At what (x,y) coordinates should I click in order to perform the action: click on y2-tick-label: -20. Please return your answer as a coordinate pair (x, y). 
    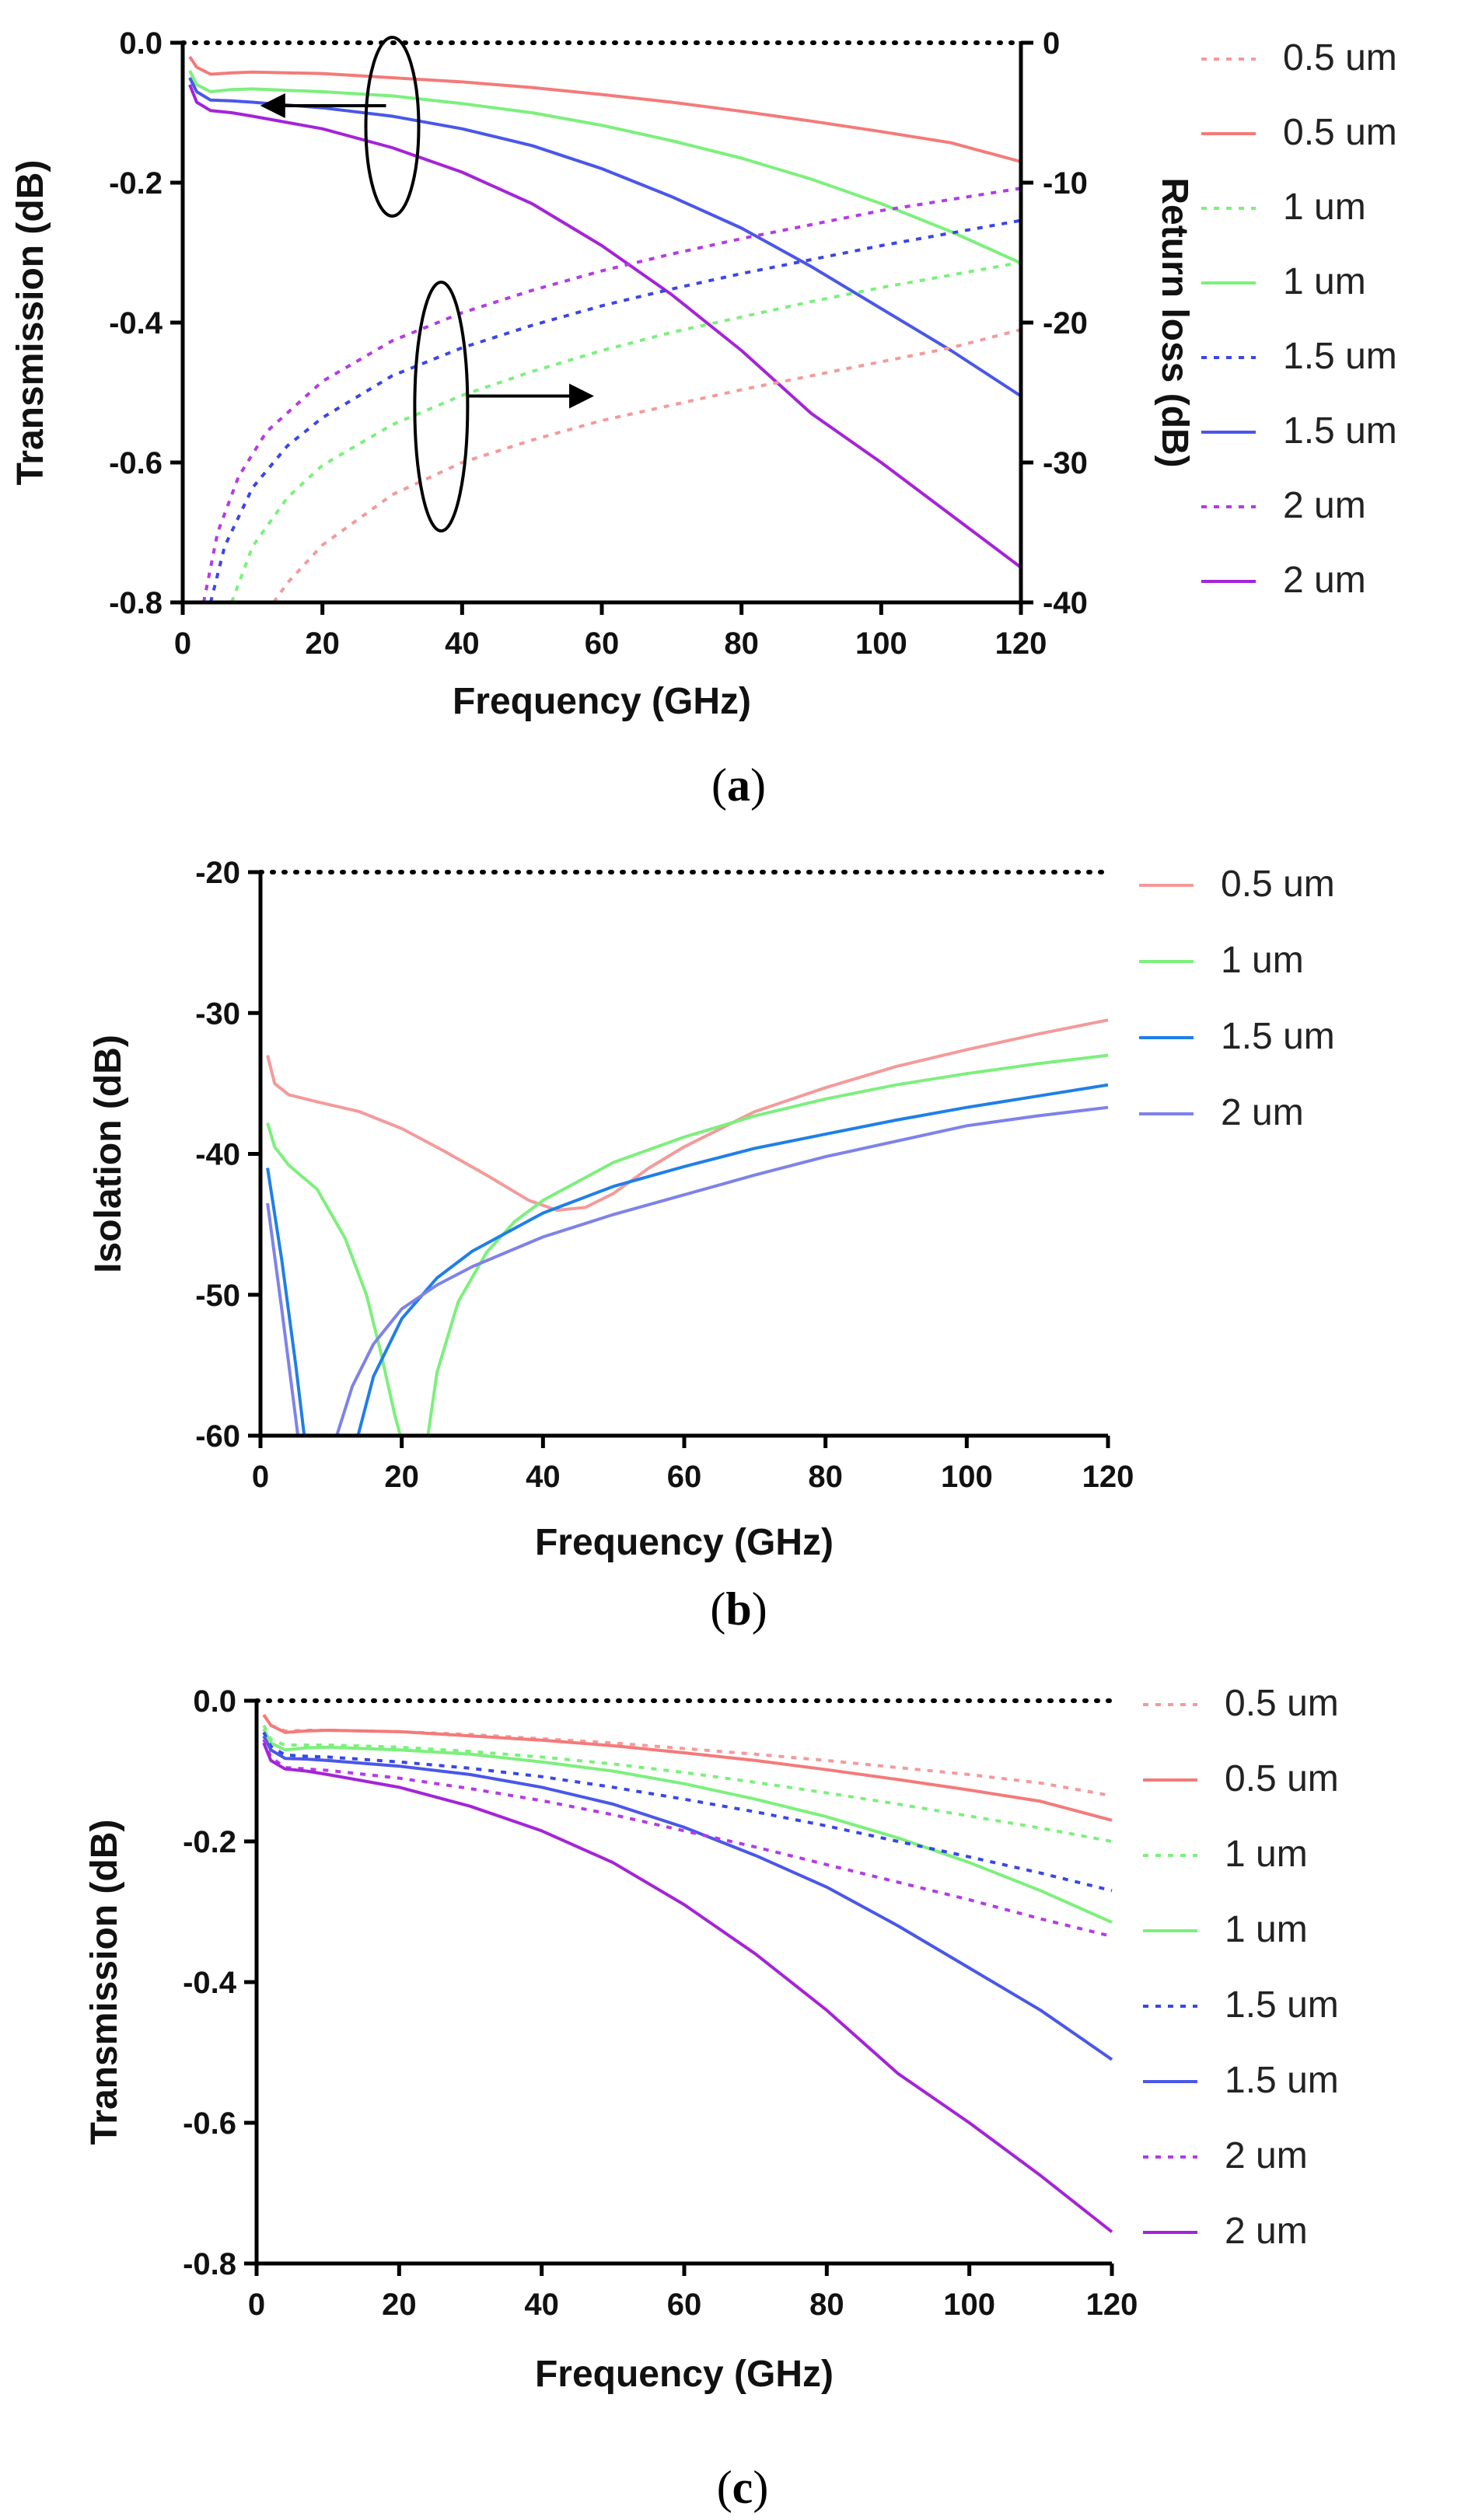
    Looking at the image, I should click on (1065, 323).